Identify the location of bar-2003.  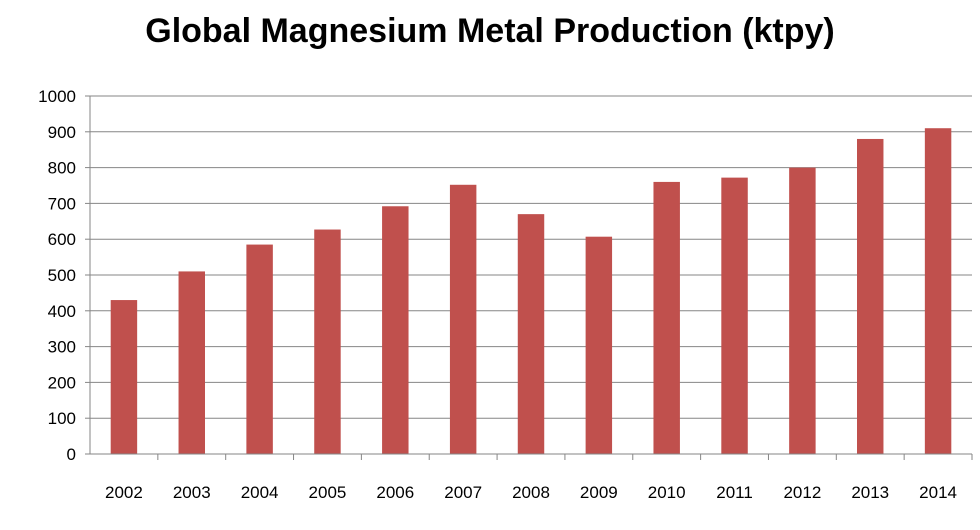
(191, 362).